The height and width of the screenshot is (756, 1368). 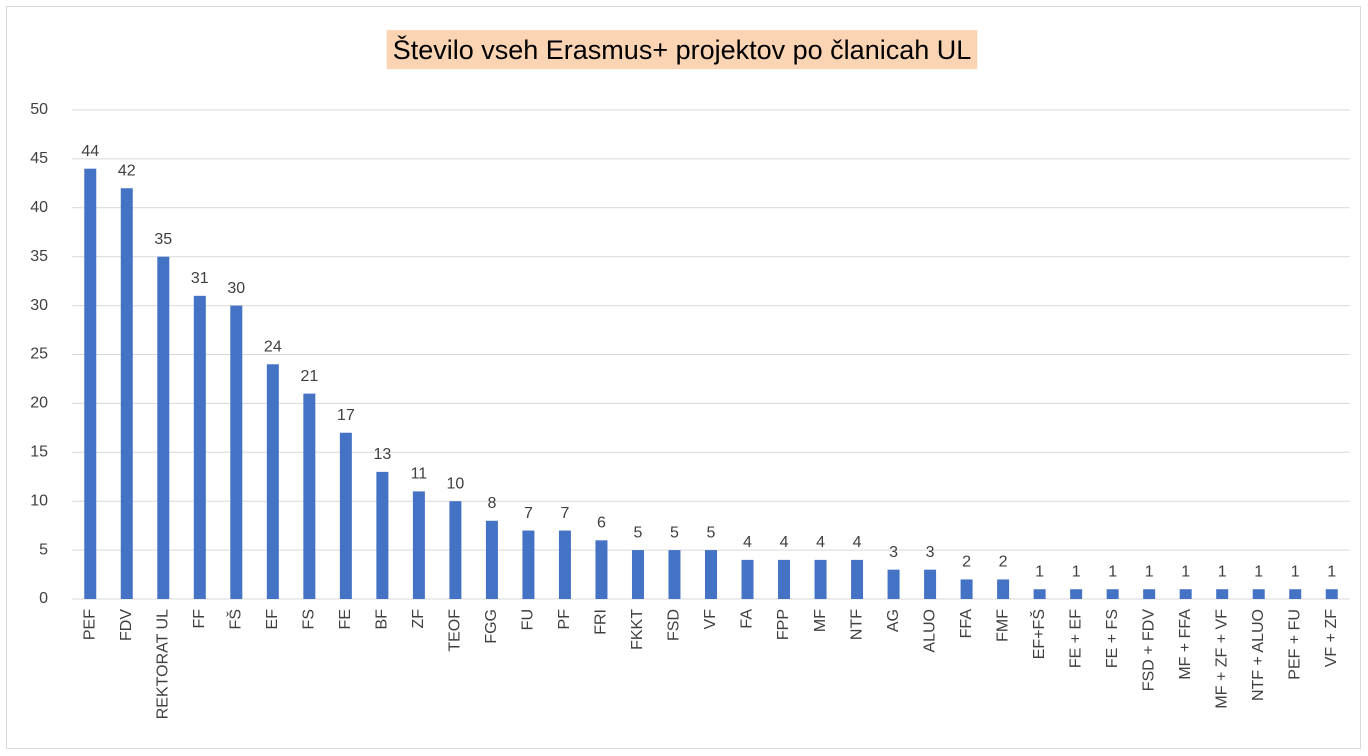 What do you see at coordinates (39, 354) in the screenshot?
I see `y-tick-label: 25` at bounding box center [39, 354].